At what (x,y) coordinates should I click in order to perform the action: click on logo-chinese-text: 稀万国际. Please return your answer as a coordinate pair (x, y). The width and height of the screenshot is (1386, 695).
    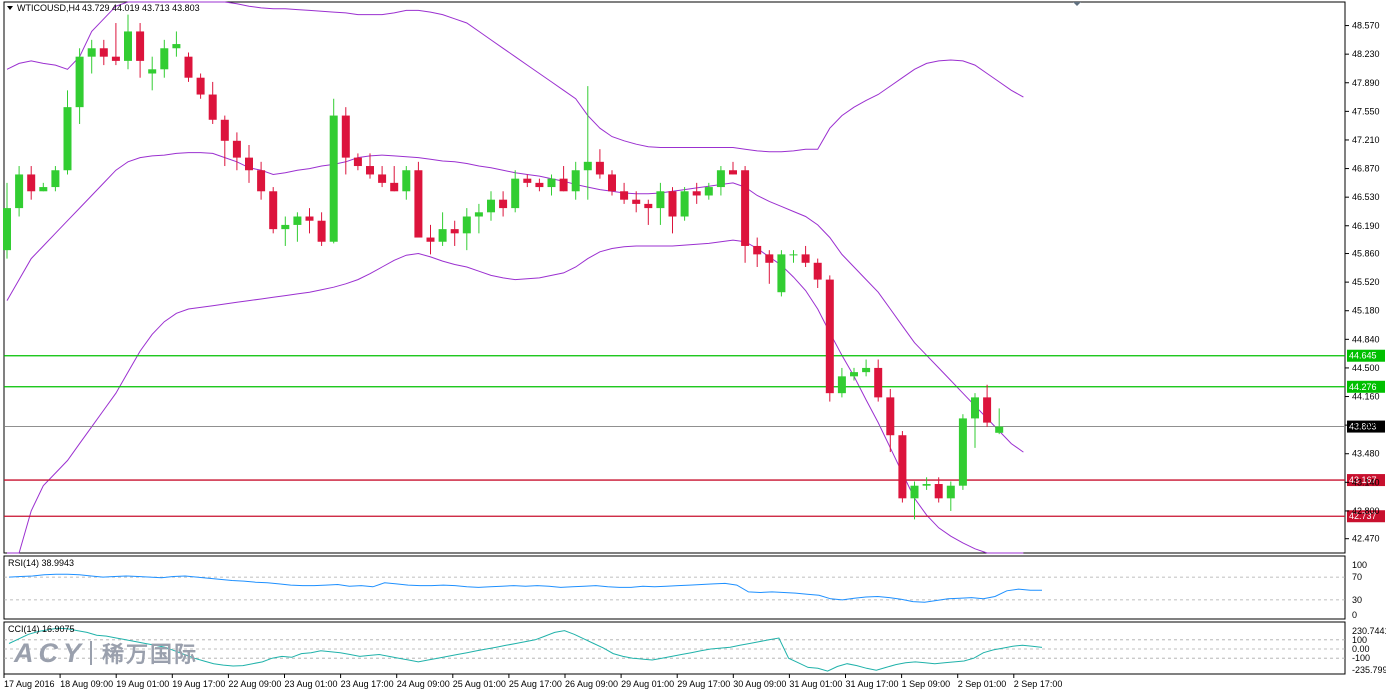
    Looking at the image, I should click on (150, 654).